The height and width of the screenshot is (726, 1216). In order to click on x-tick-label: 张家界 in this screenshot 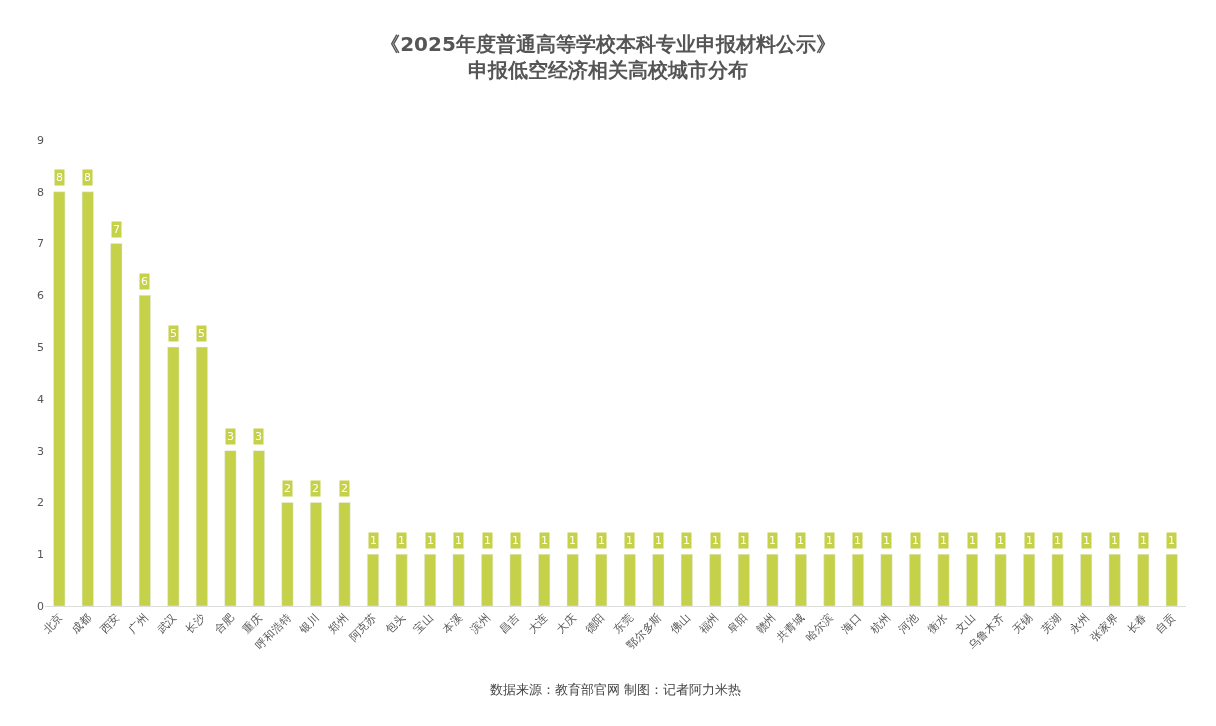, I will do `click(1104, 628)`.